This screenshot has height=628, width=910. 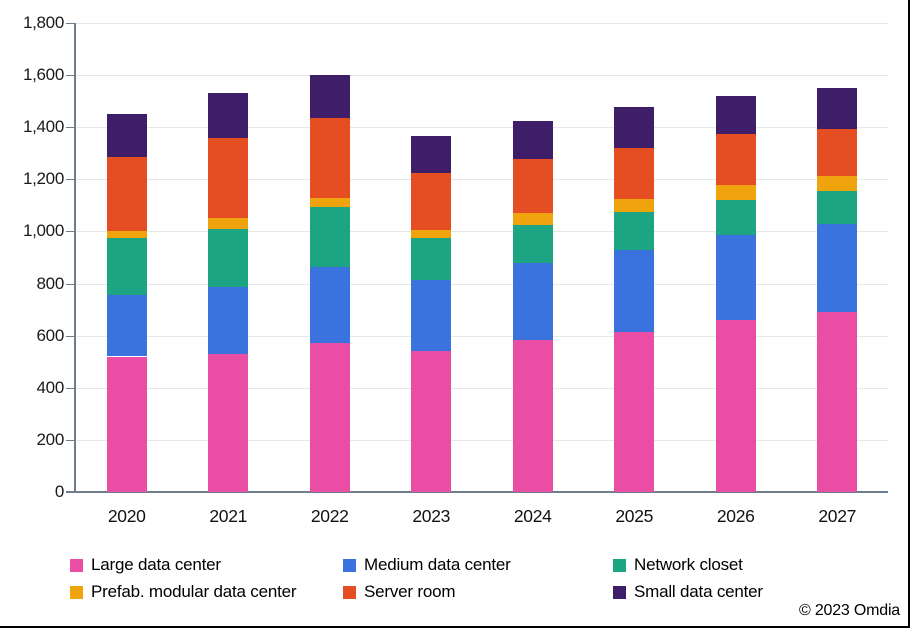 What do you see at coordinates (837, 207) in the screenshot?
I see `bar-2027-network-closet` at bounding box center [837, 207].